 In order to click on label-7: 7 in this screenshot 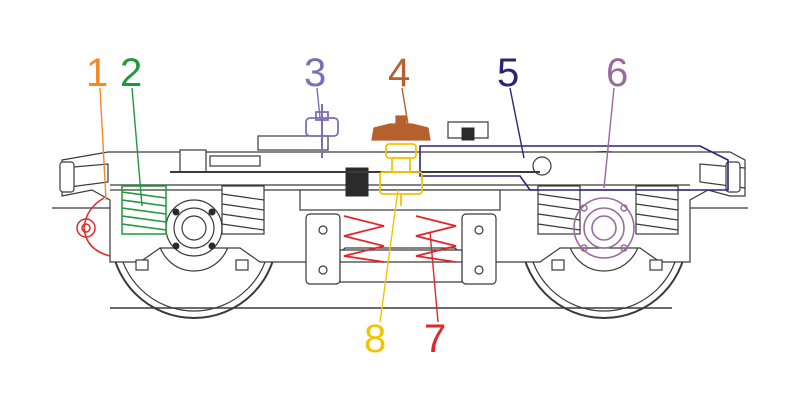, I will do `click(435, 339)`.